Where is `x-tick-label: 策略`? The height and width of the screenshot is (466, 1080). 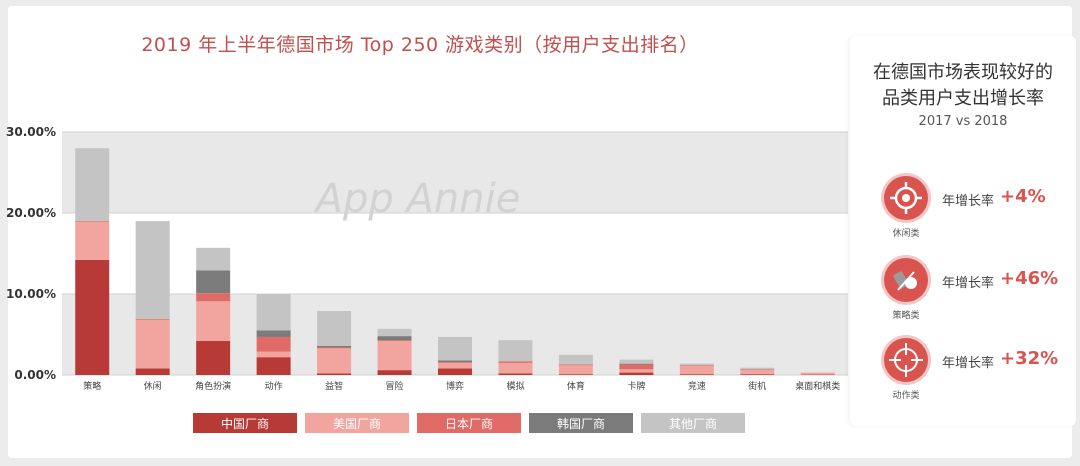
x-tick-label: 策略 is located at coordinates (92, 386).